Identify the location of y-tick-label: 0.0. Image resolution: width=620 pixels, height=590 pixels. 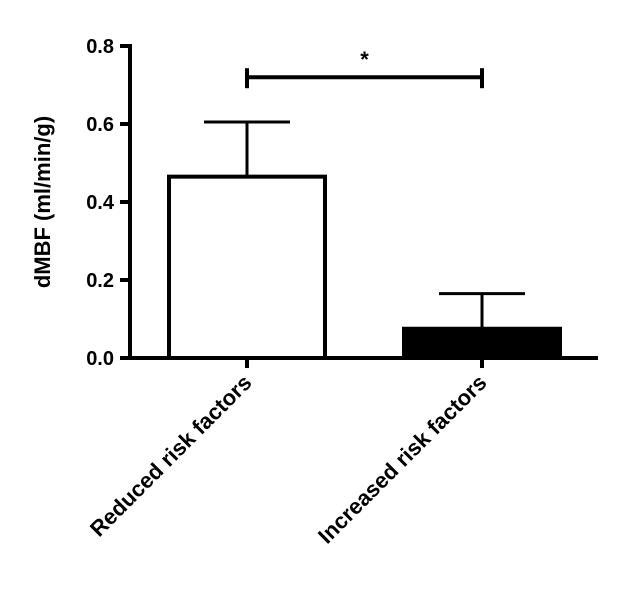
(100, 359).